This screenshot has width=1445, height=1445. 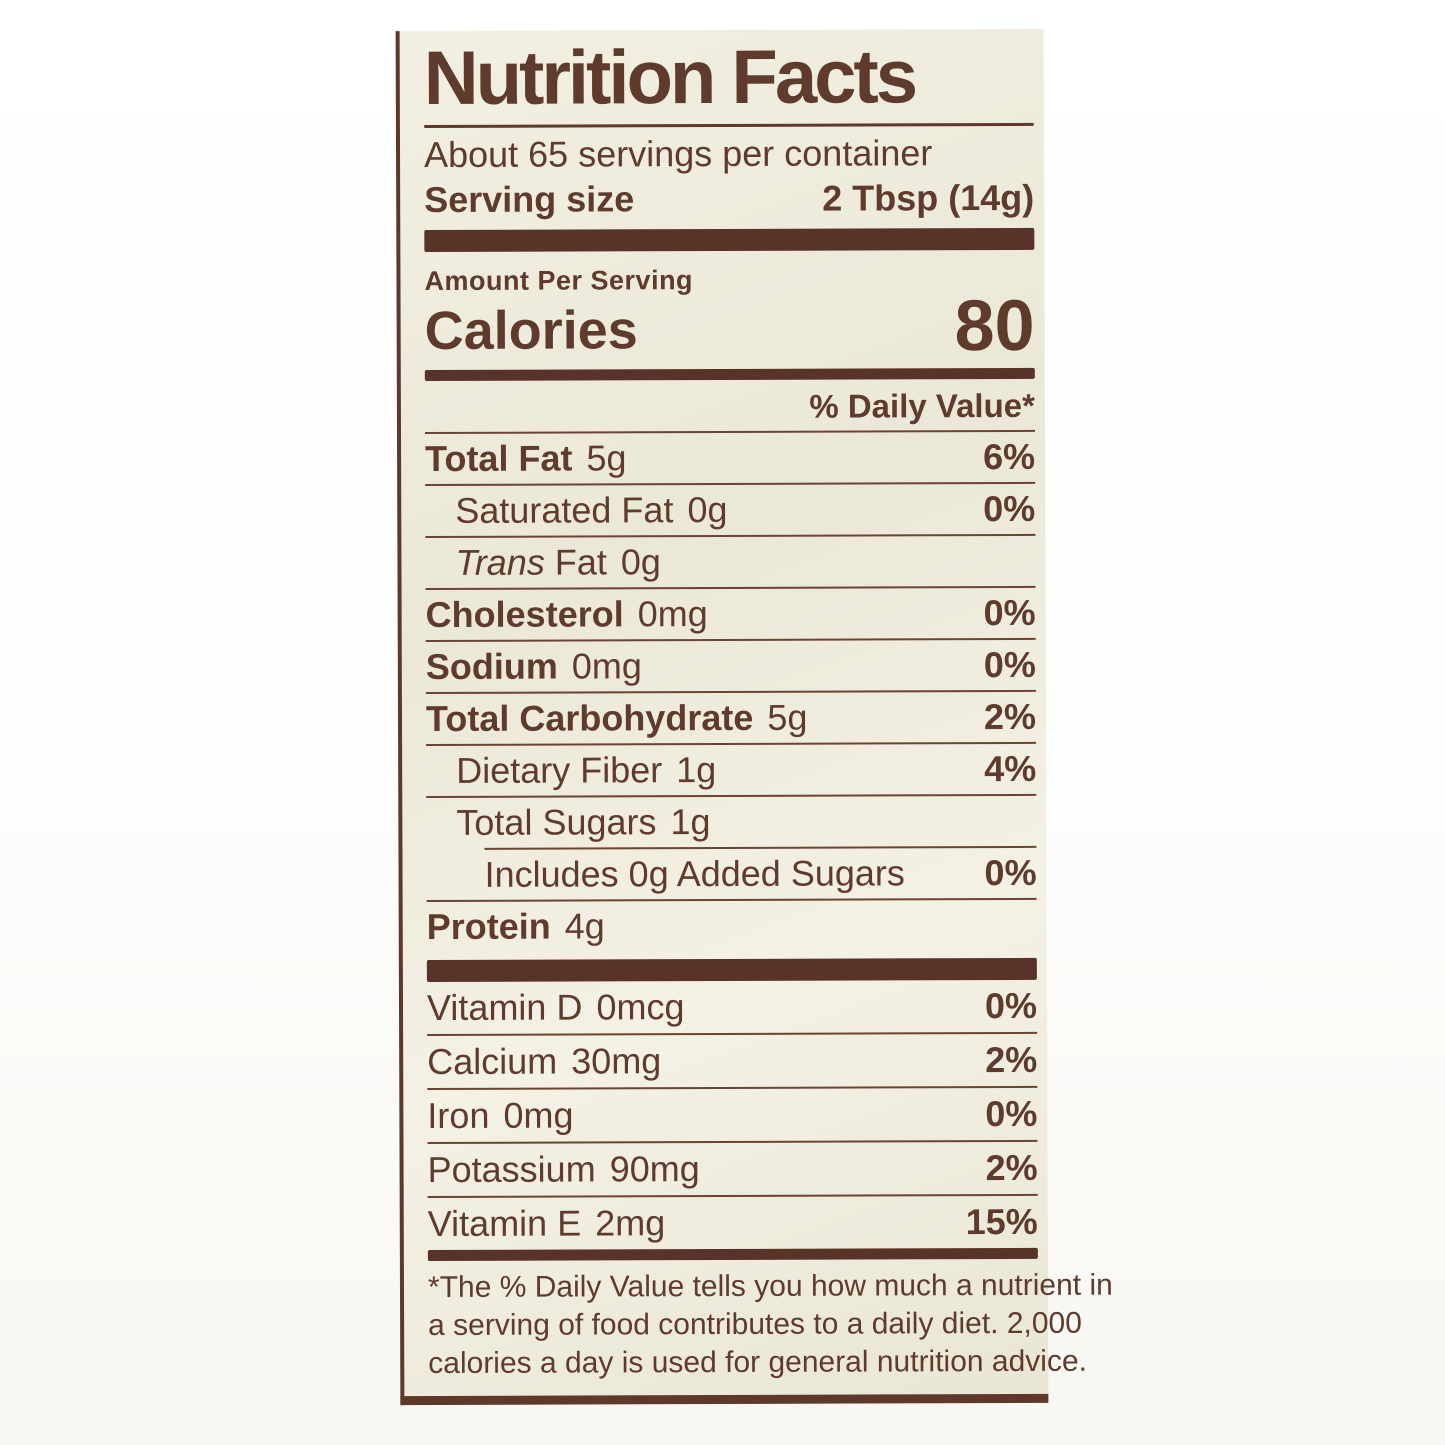 I want to click on vitamin-name: Calcium, so click(x=492, y=1061).